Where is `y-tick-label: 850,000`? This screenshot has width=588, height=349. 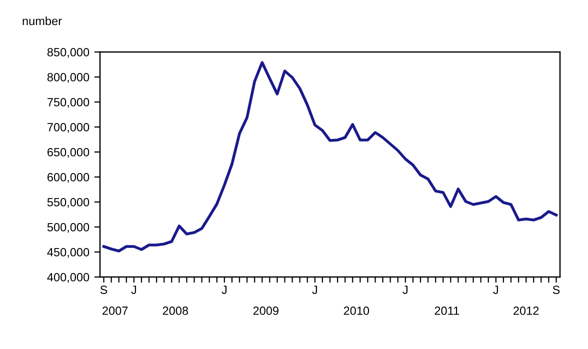
y-tick-label: 850,000 is located at coordinates (68, 53).